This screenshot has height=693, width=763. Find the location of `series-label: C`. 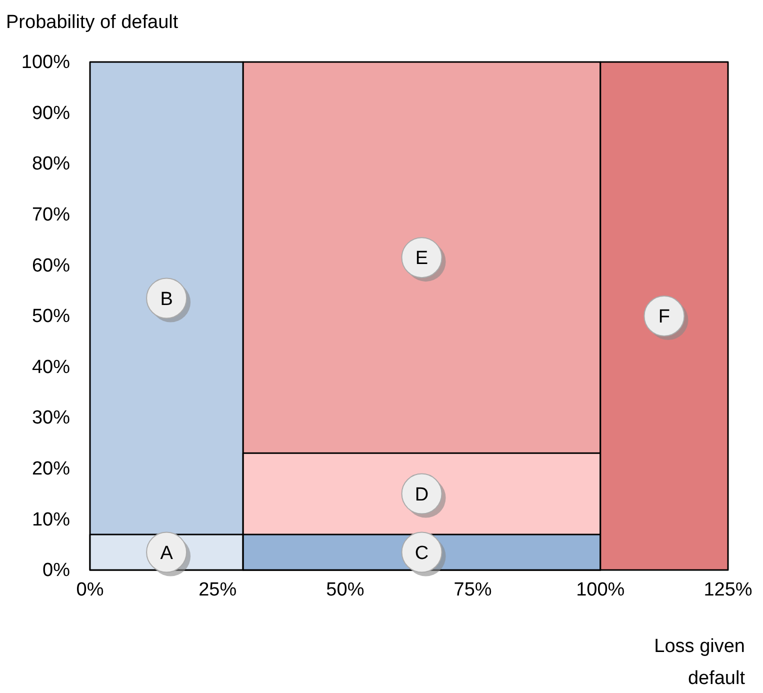

series-label: C is located at coordinates (421, 553).